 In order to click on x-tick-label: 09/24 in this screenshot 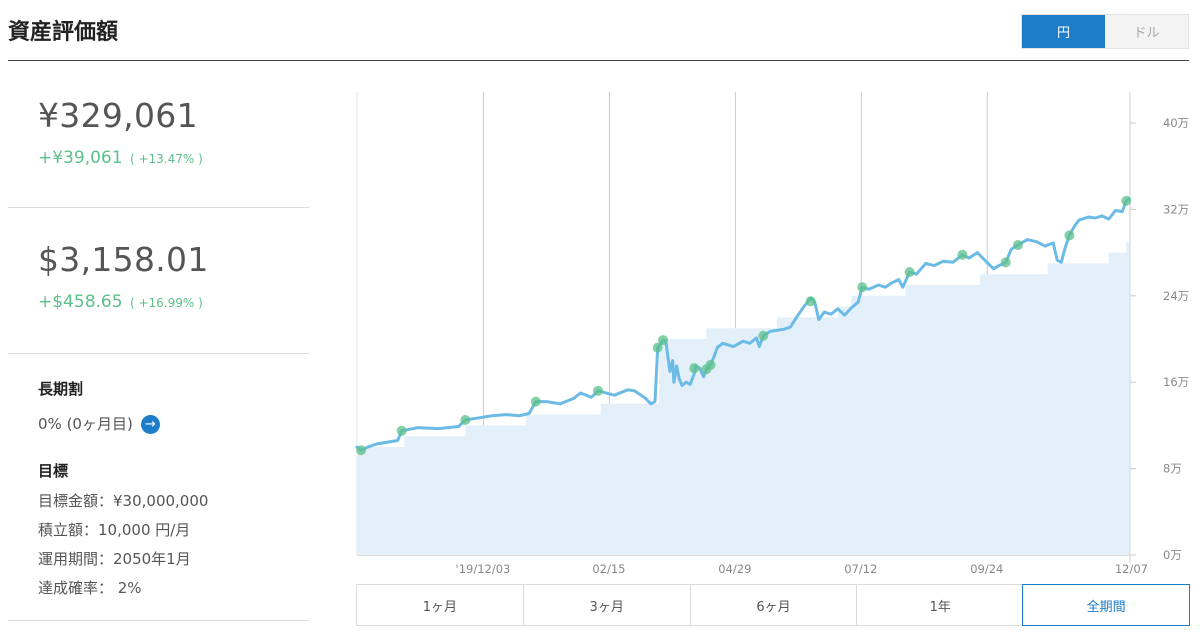, I will do `click(986, 569)`.